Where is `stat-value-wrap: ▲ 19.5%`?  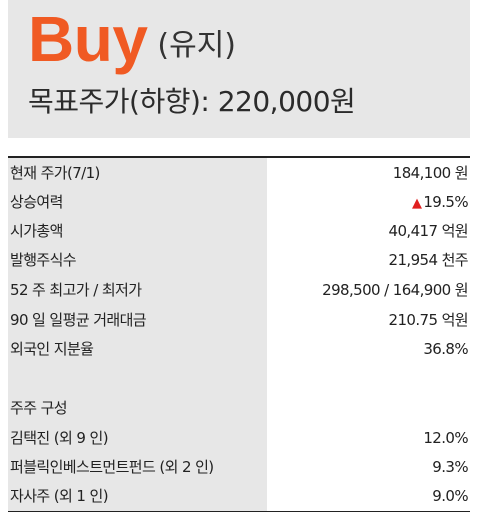 stat-value-wrap: ▲ 19.5% is located at coordinates (440, 203).